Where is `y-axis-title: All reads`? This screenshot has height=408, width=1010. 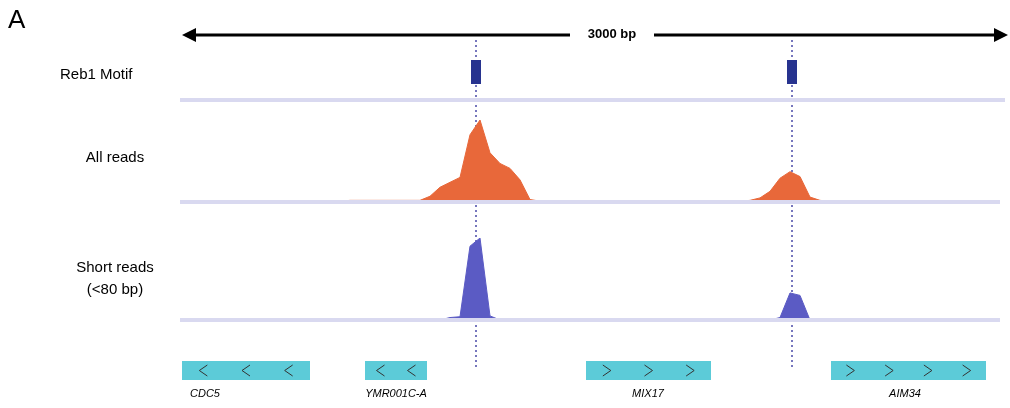 y-axis-title: All reads is located at coordinates (115, 157).